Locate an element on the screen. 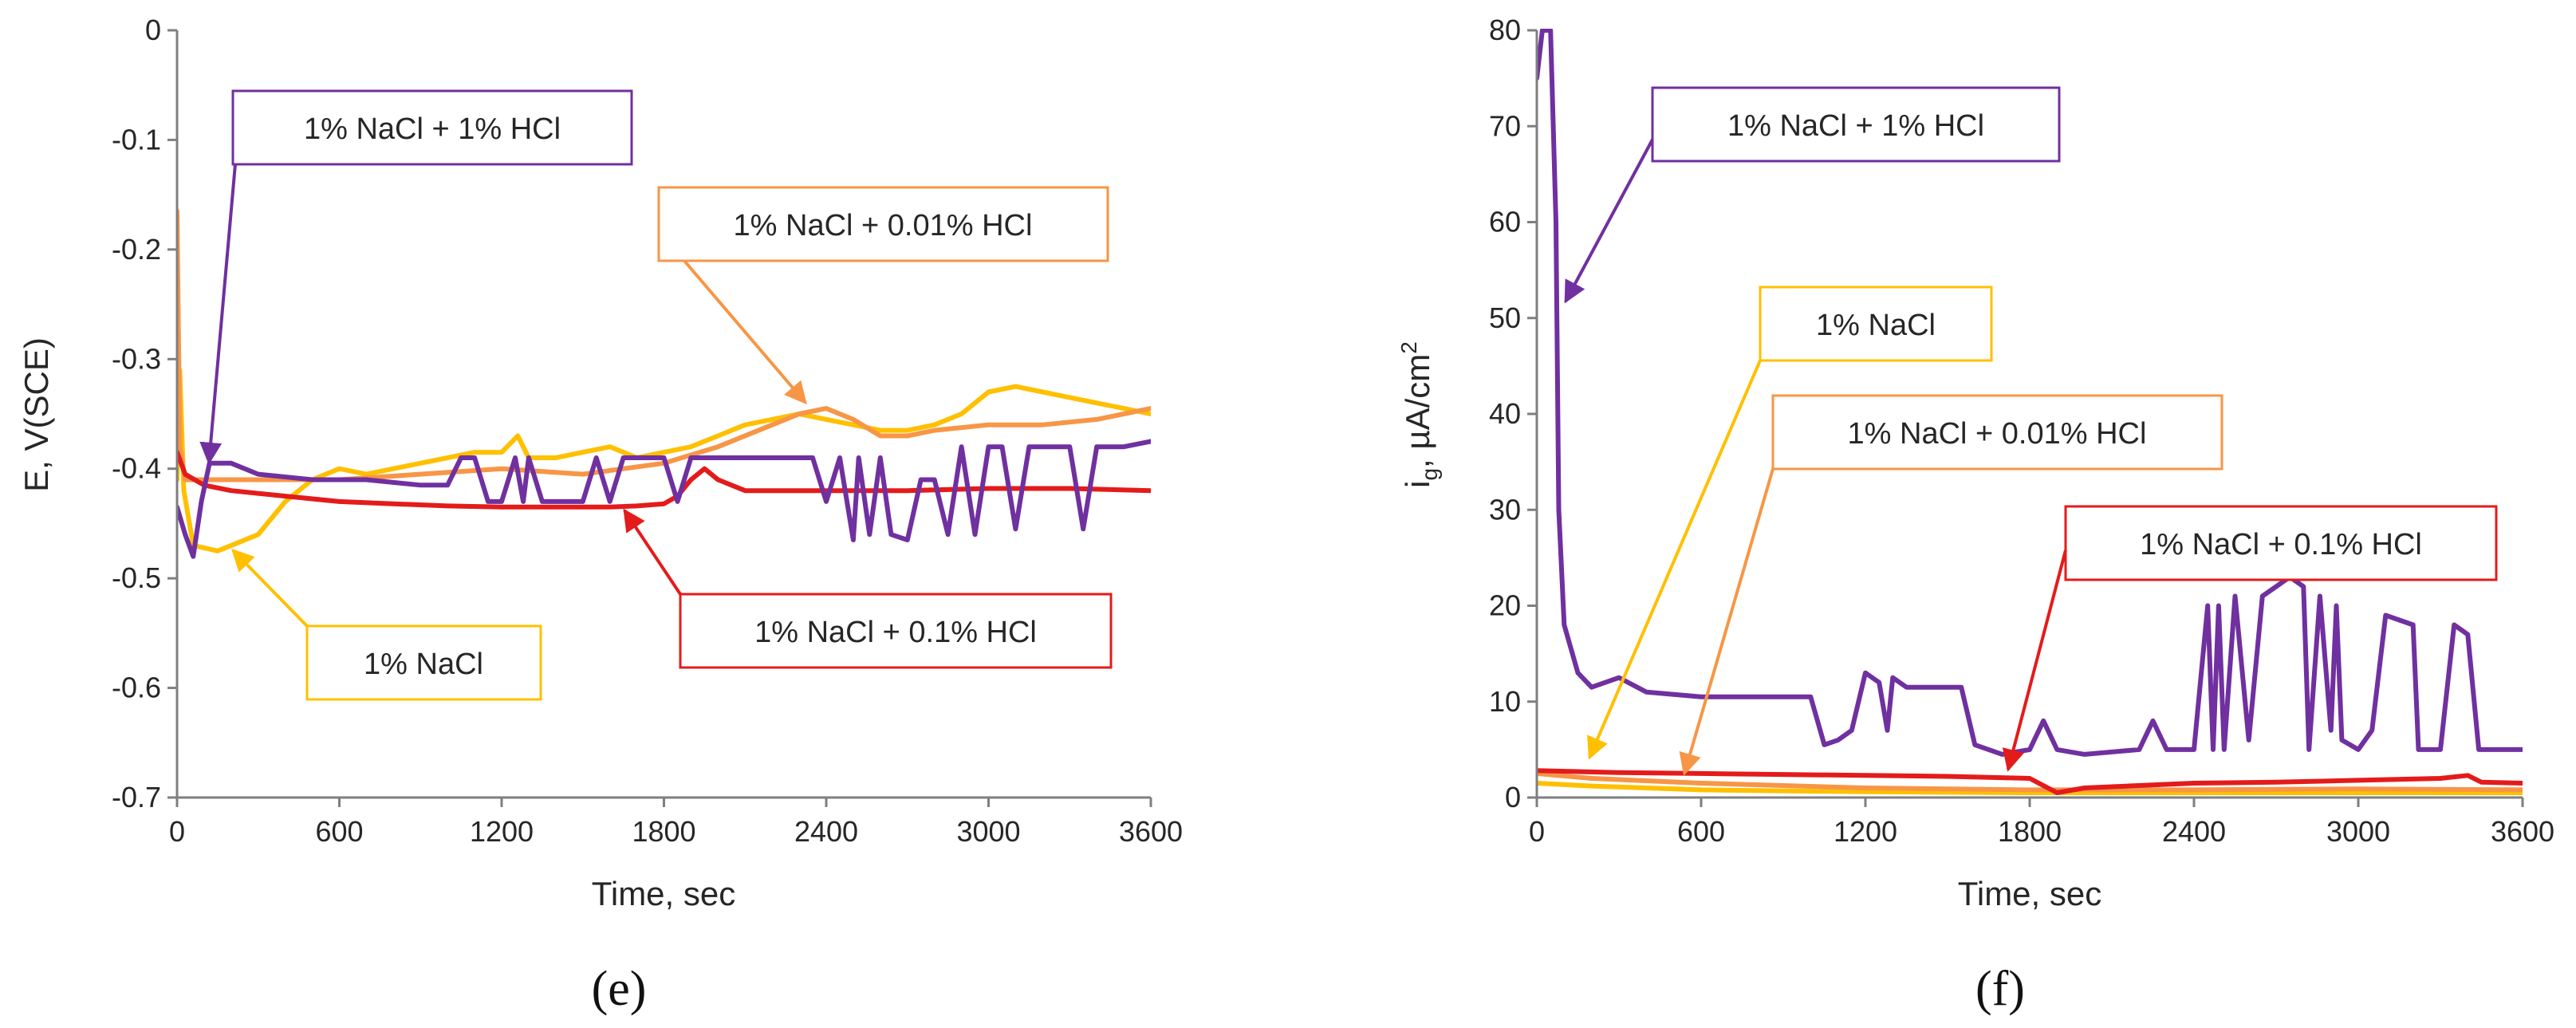 Image resolution: width=2576 pixels, height=1028 pixels. series-line-1pct-nacl-1pct-hcl is located at coordinates (664, 499).